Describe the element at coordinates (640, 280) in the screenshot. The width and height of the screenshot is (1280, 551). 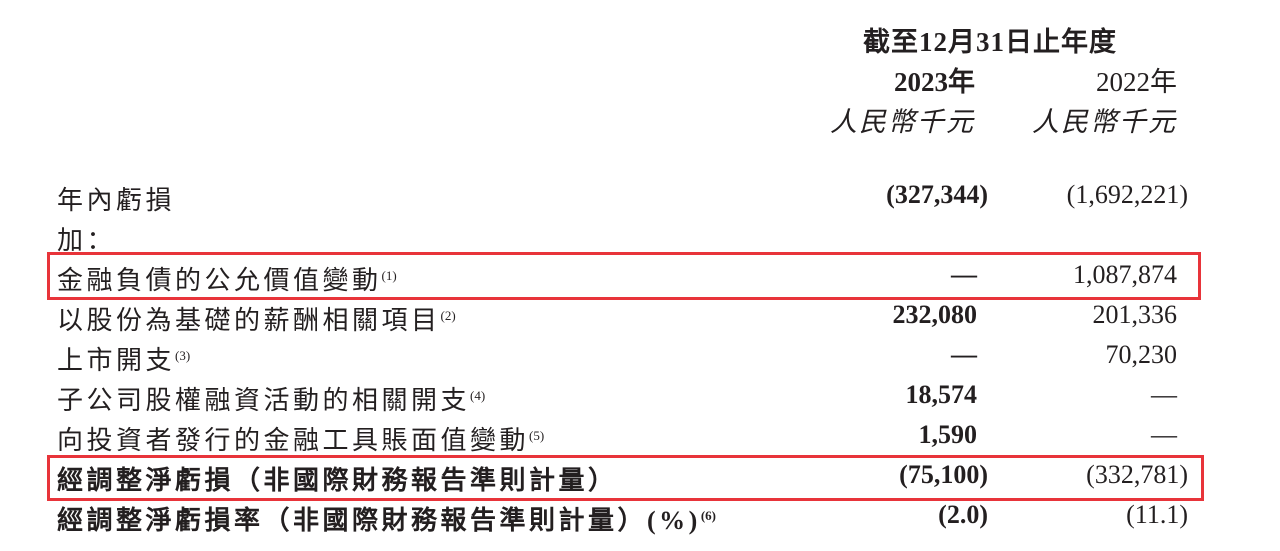
I see `table-row: 金融負債的公允價值變動(1) — 1,087,874` at that location.